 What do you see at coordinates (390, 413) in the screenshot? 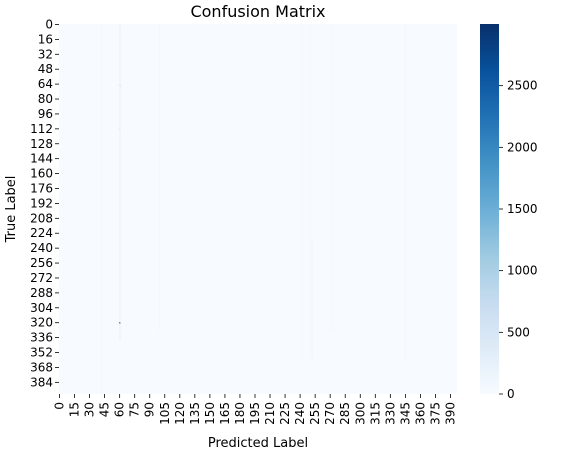
I see `x-tick-label: 330` at bounding box center [390, 413].